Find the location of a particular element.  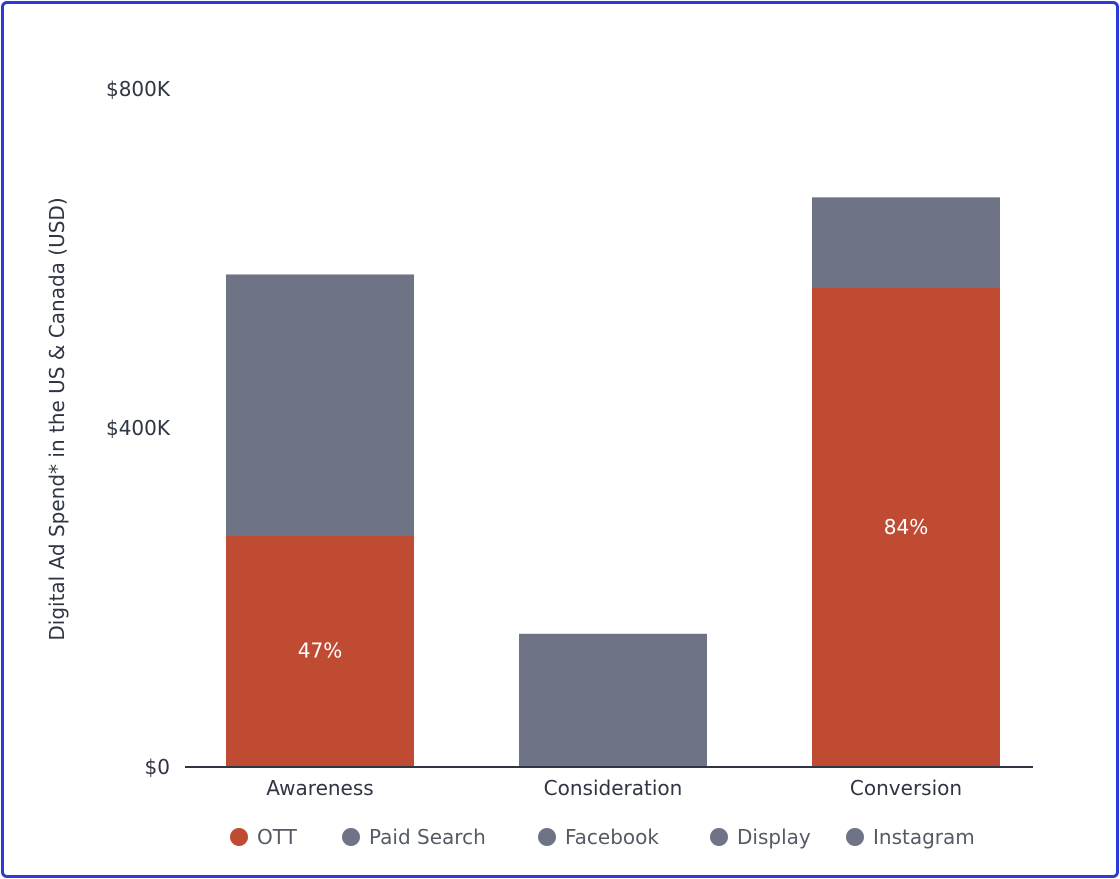

y-tick-label: $400K is located at coordinates (138, 428).